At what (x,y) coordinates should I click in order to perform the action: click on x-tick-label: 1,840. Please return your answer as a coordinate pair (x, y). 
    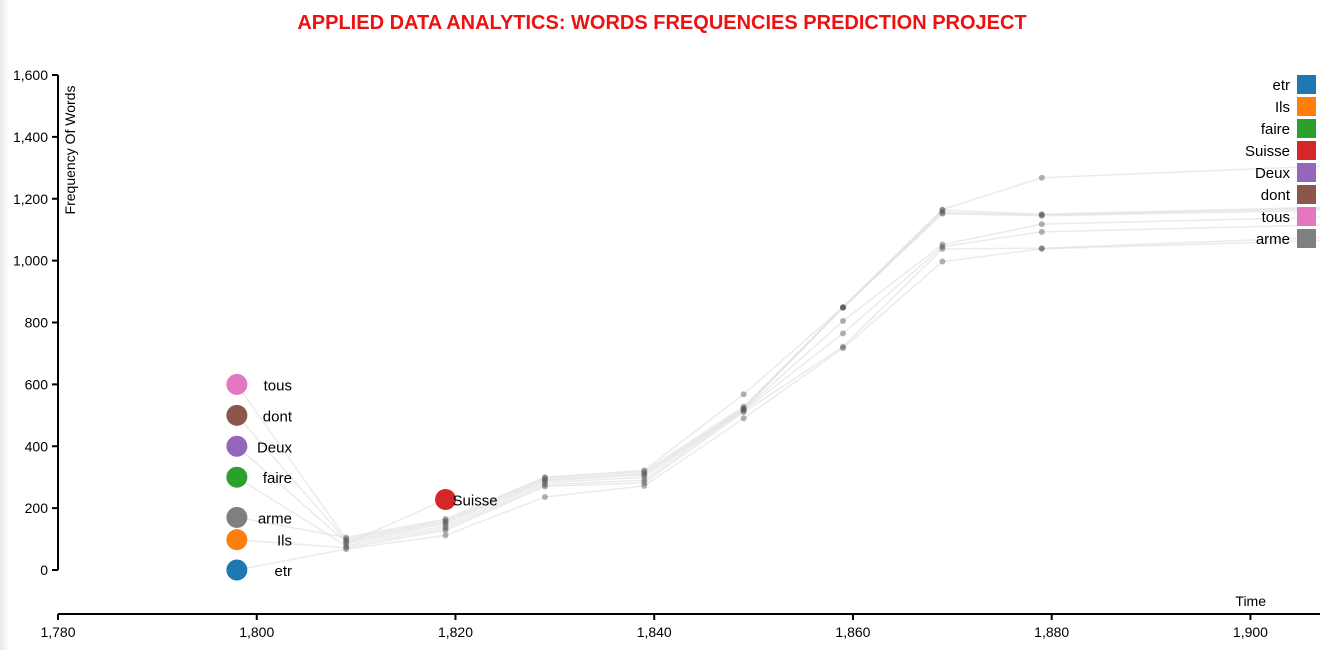
    Looking at the image, I should click on (654, 632).